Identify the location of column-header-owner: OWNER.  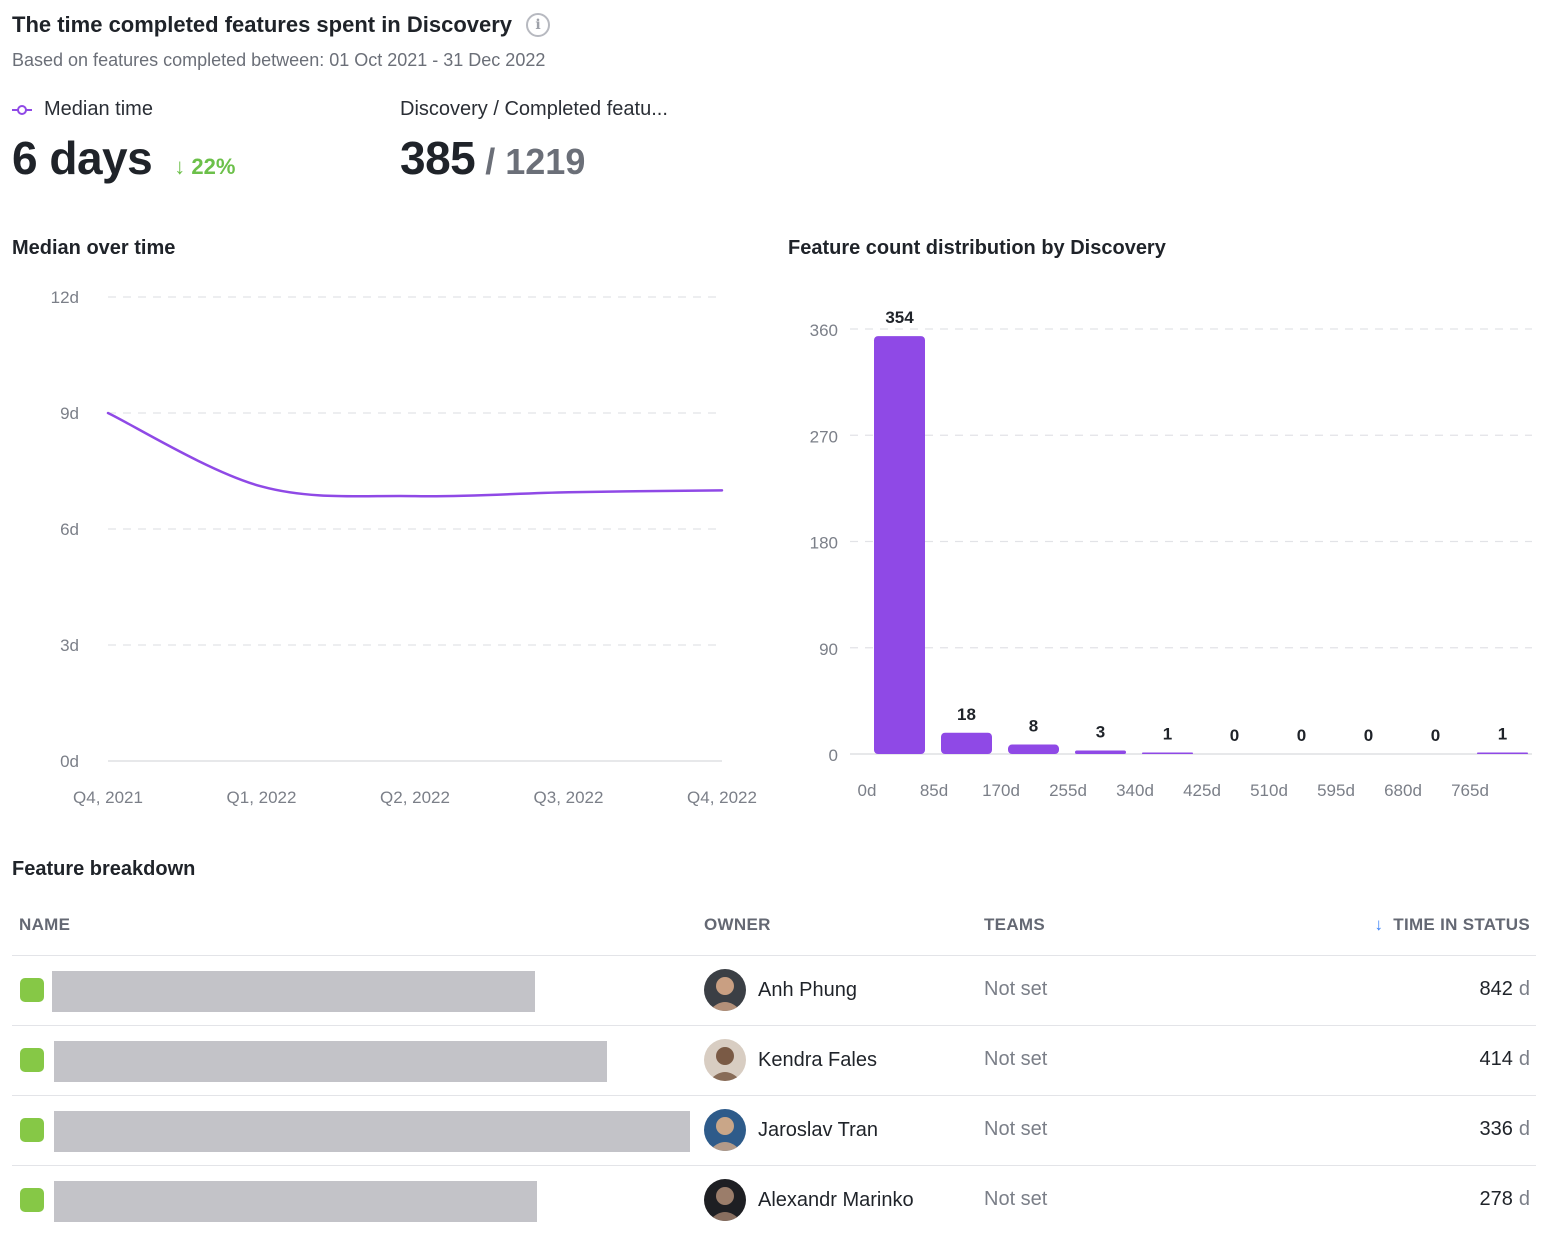
(737, 924).